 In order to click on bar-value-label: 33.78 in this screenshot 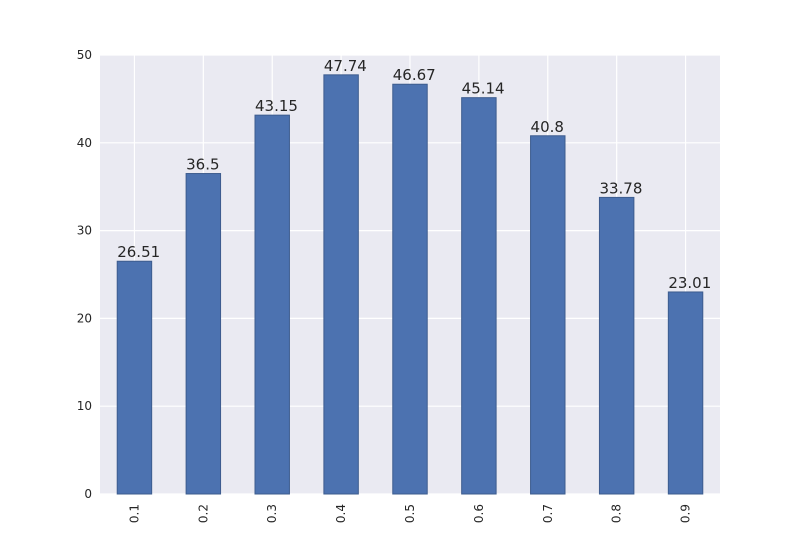, I will do `click(620, 188)`.